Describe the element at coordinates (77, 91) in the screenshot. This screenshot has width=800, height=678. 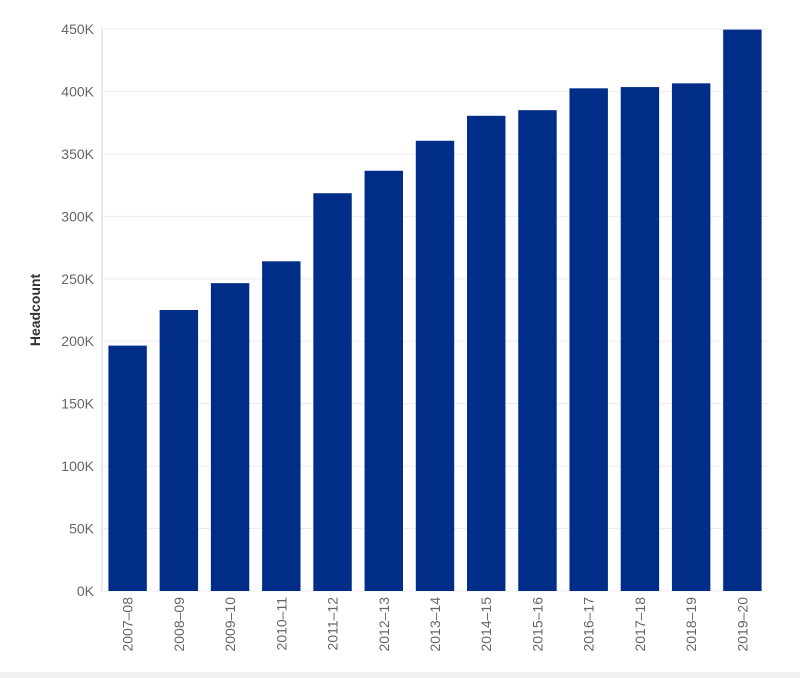
I see `y-tick-label: 400K` at that location.